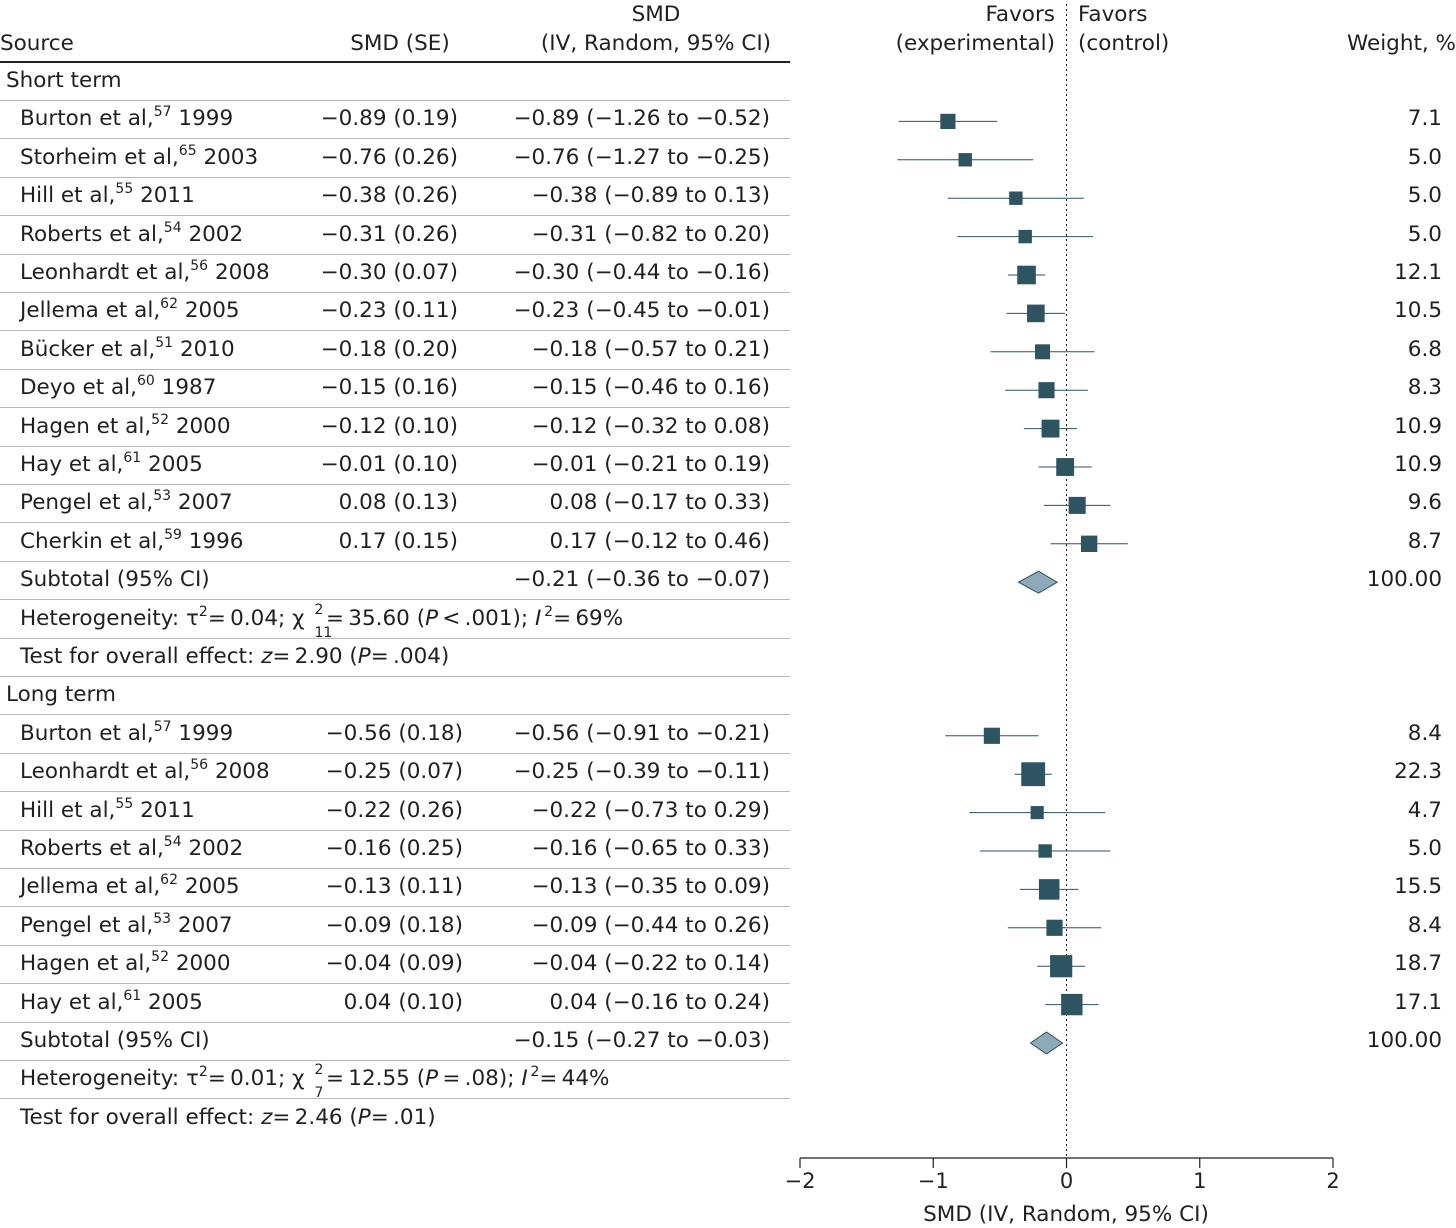 This screenshot has height=1228, width=1456. I want to click on study-smd-se: −0.12 (0.10), so click(389, 426).